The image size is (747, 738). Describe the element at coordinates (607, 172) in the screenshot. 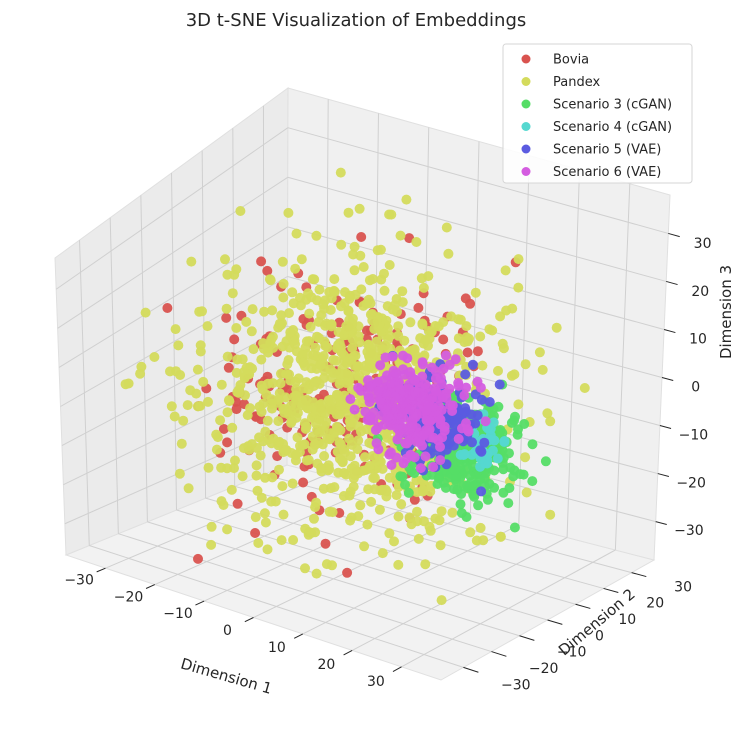

I see `legend-label: Scenario 6 (VAE)` at that location.